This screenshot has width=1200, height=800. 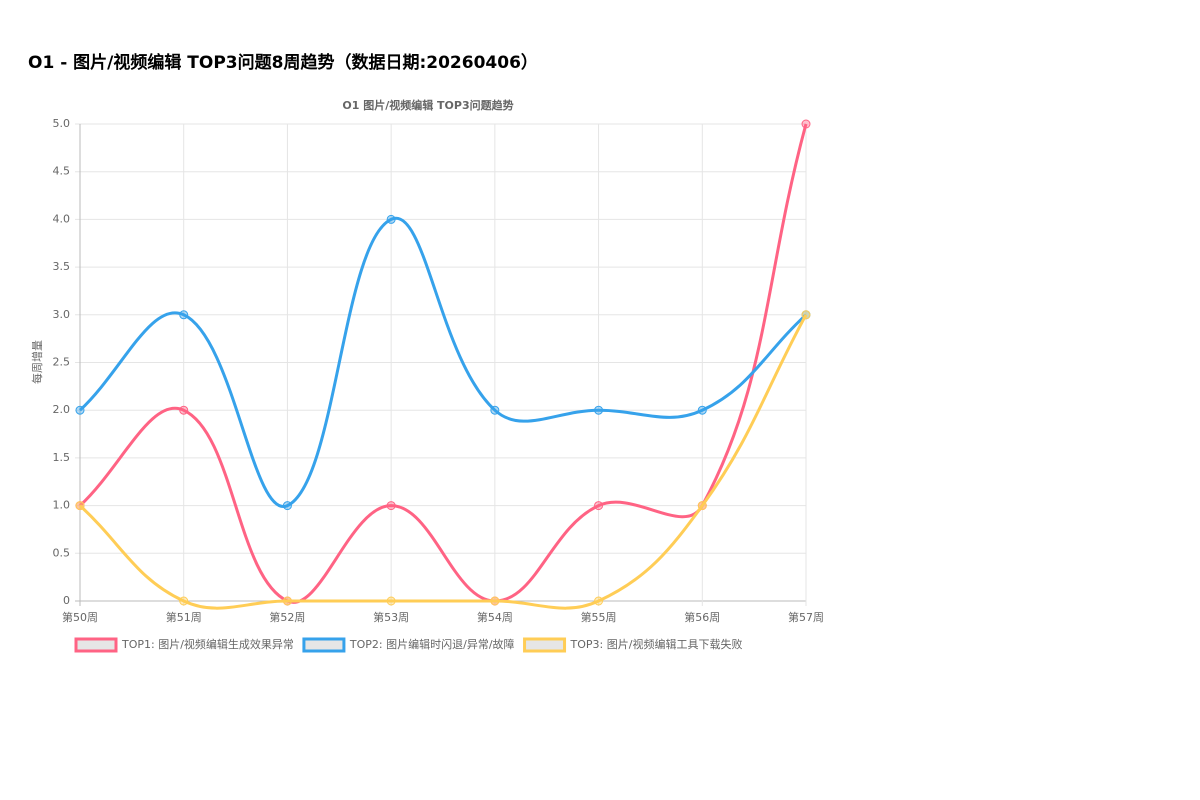 What do you see at coordinates (62, 123) in the screenshot?
I see `y-tick-label: 5.0` at bounding box center [62, 123].